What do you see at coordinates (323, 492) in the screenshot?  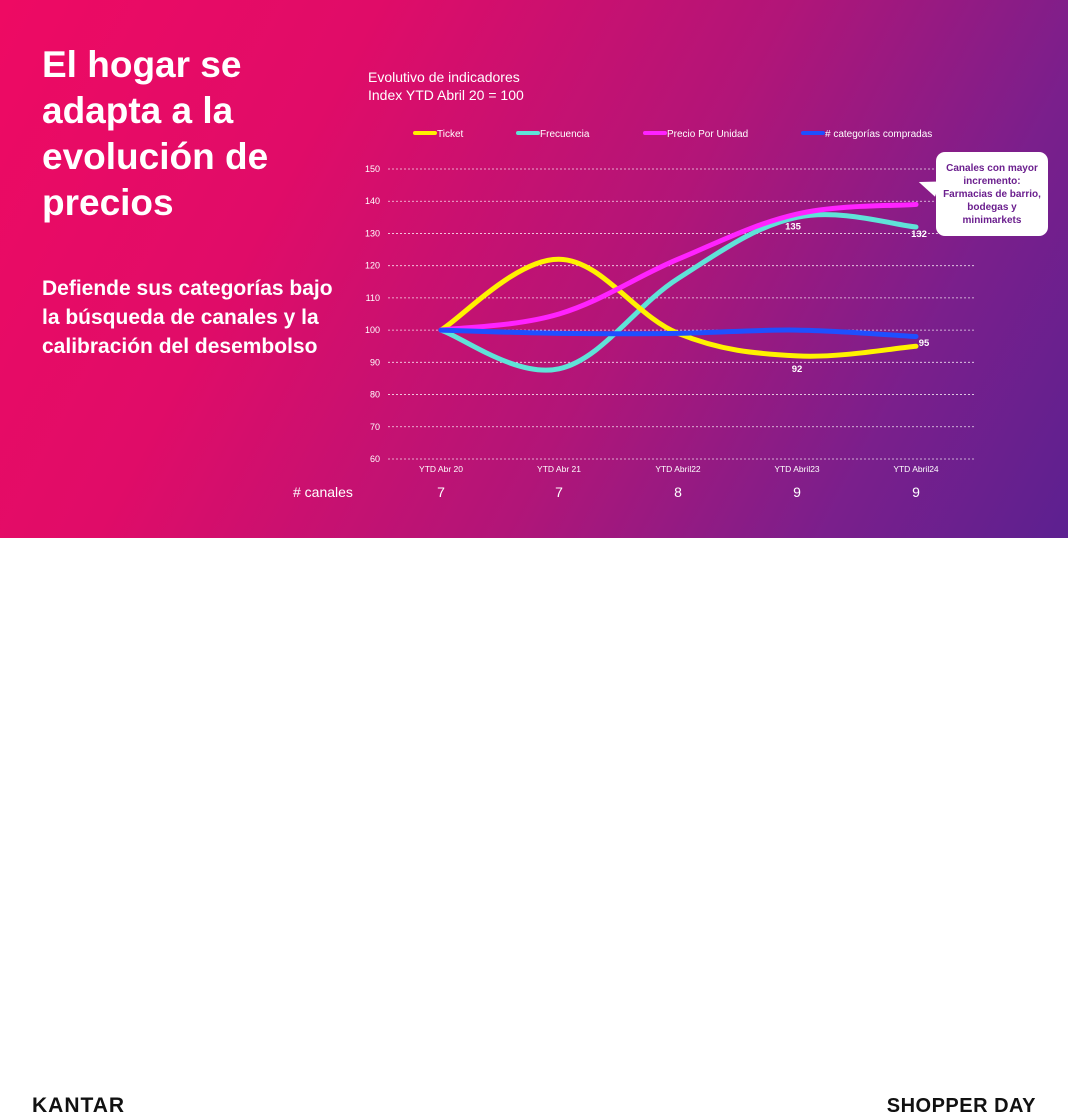 I see `channels-label: # canales` at bounding box center [323, 492].